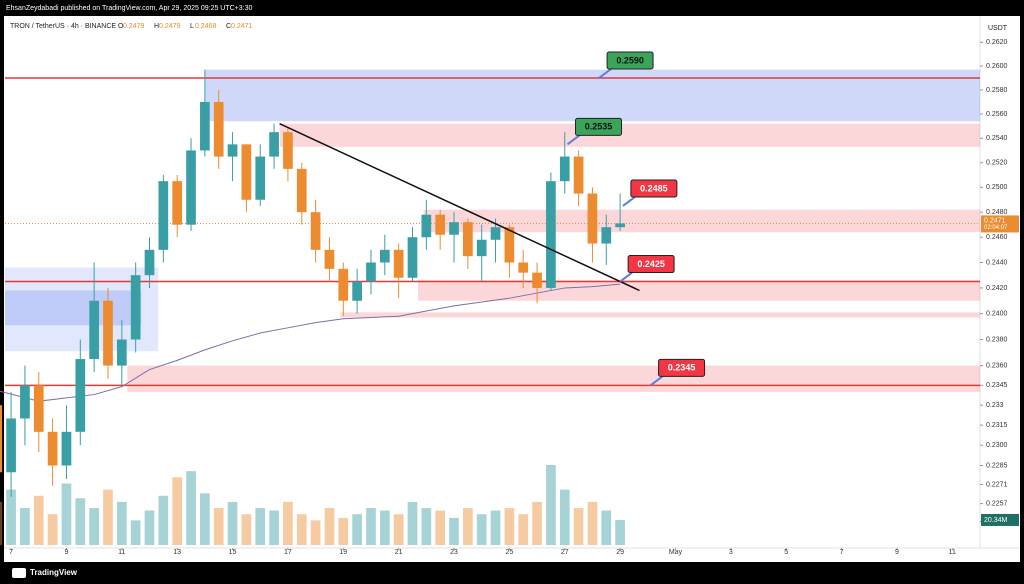 This screenshot has height=584, width=1024. What do you see at coordinates (459, 207) in the screenshot?
I see `trendline` at bounding box center [459, 207].